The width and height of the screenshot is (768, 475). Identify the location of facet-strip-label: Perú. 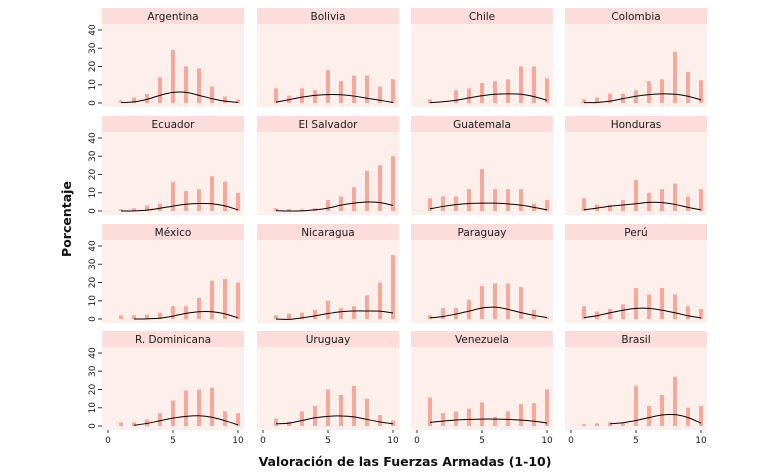
(635, 233).